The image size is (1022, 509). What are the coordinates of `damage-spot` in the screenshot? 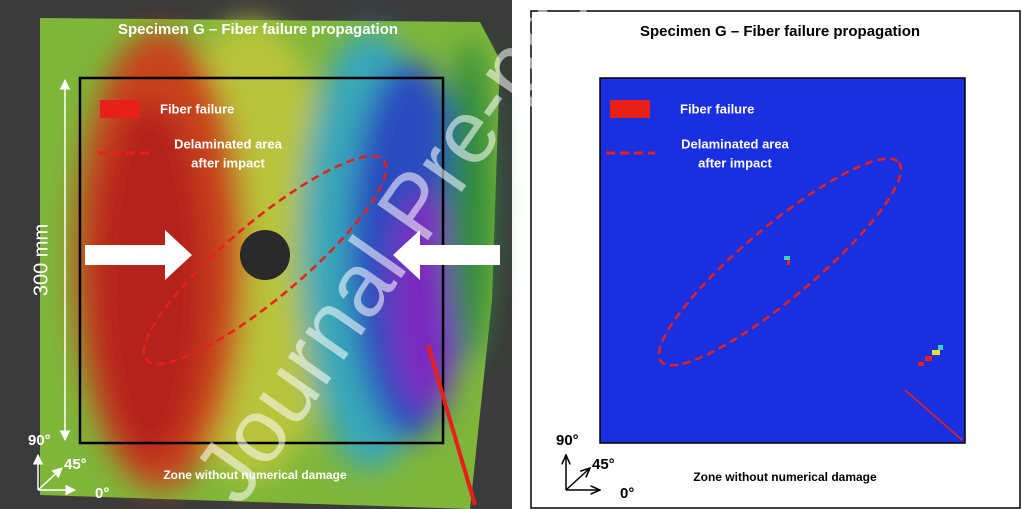 It's located at (863, 311).